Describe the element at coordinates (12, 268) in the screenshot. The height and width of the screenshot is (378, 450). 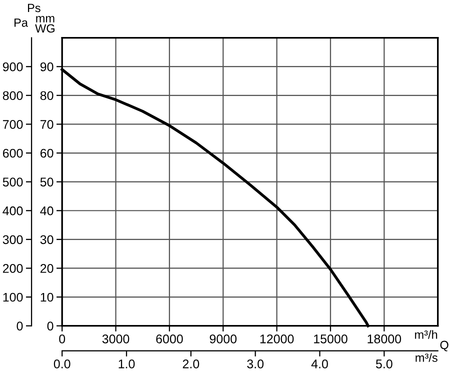
I see `y-tick-label: 200` at that location.